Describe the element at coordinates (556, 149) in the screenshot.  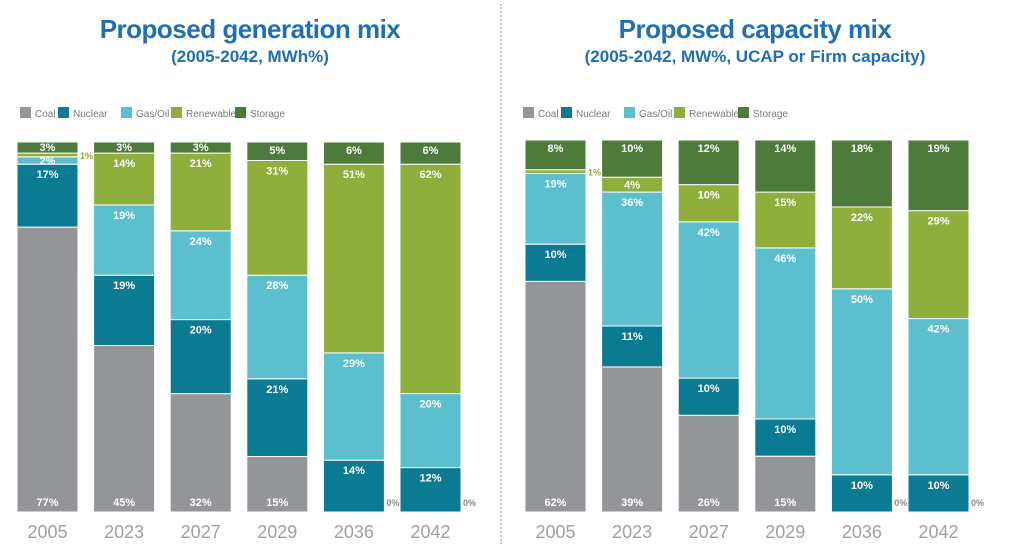
I see `data-label: 8%` at that location.